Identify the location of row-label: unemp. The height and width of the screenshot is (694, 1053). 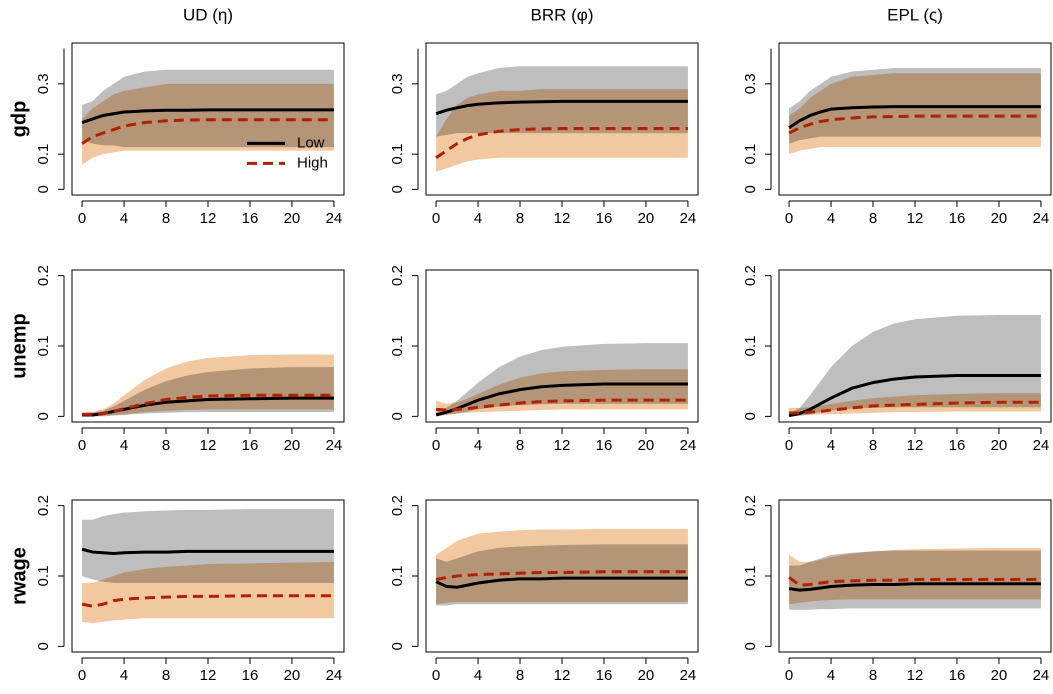
(19, 346).